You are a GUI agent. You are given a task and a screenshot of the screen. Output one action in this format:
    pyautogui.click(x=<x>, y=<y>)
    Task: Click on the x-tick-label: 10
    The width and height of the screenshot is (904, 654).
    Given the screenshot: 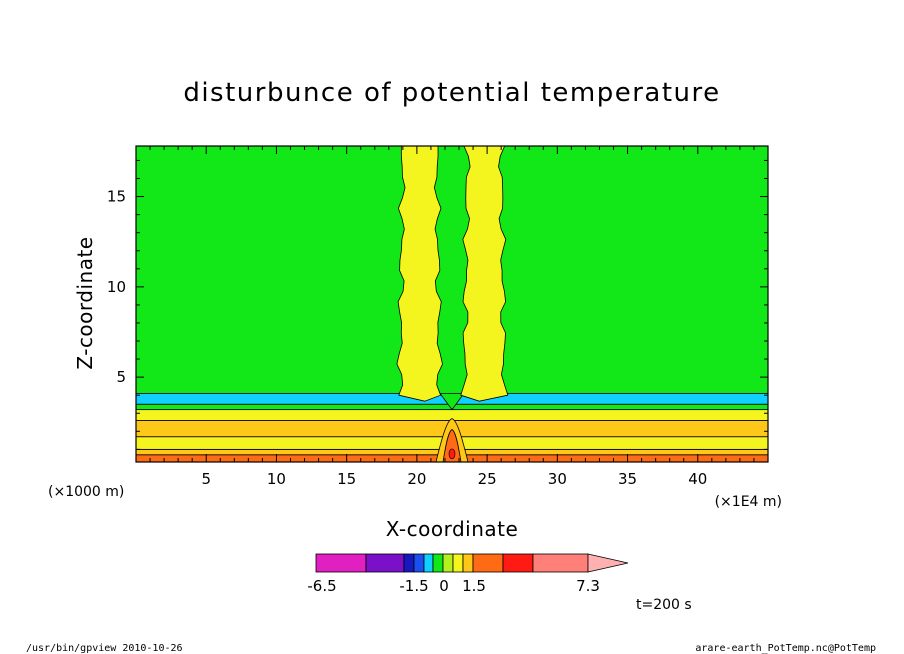 What is the action you would take?
    pyautogui.click(x=276, y=479)
    